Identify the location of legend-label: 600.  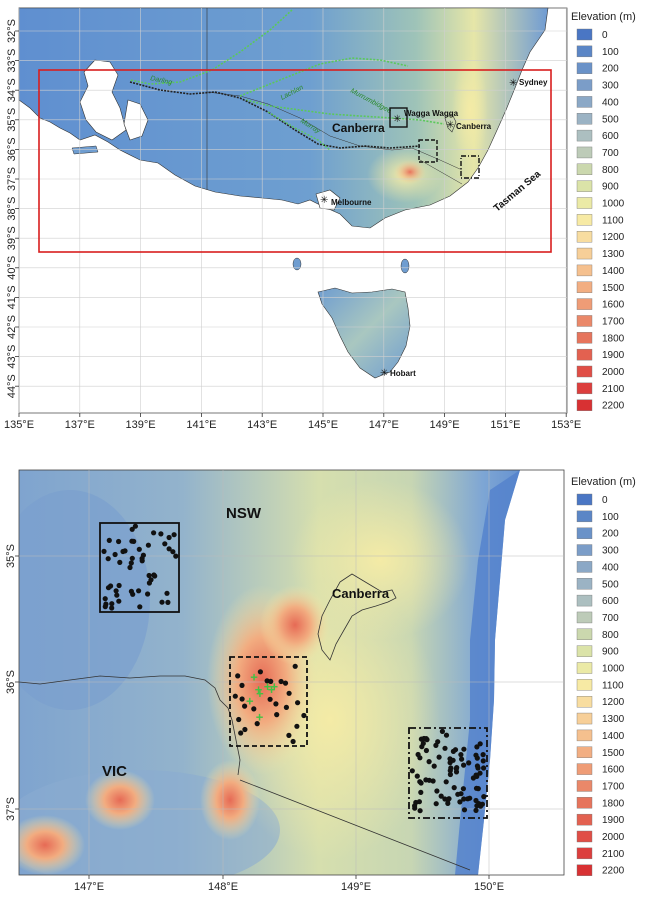
(610, 136).